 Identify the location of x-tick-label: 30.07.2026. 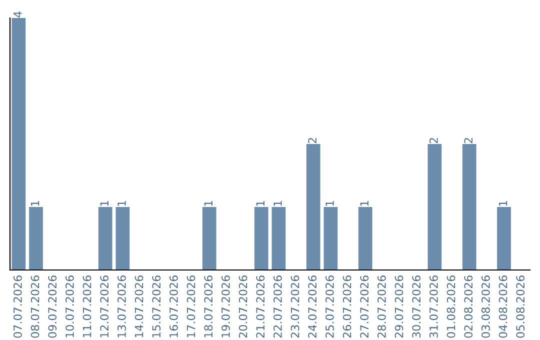
(416, 307).